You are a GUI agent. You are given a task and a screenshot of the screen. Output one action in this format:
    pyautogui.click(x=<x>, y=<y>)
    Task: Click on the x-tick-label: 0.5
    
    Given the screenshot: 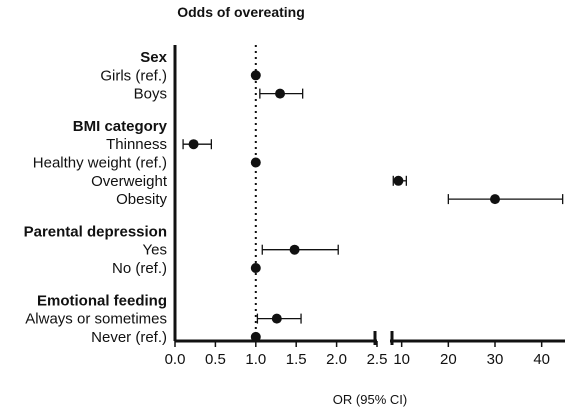 What is the action you would take?
    pyautogui.click(x=215, y=359)
    